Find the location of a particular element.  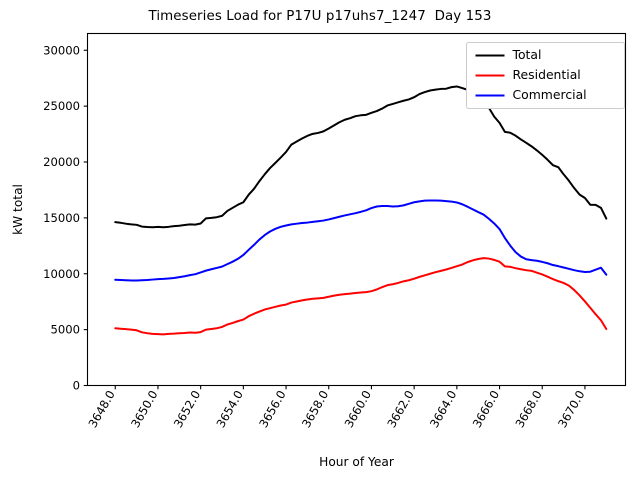

y-tick-label: 0 is located at coordinates (76, 386).